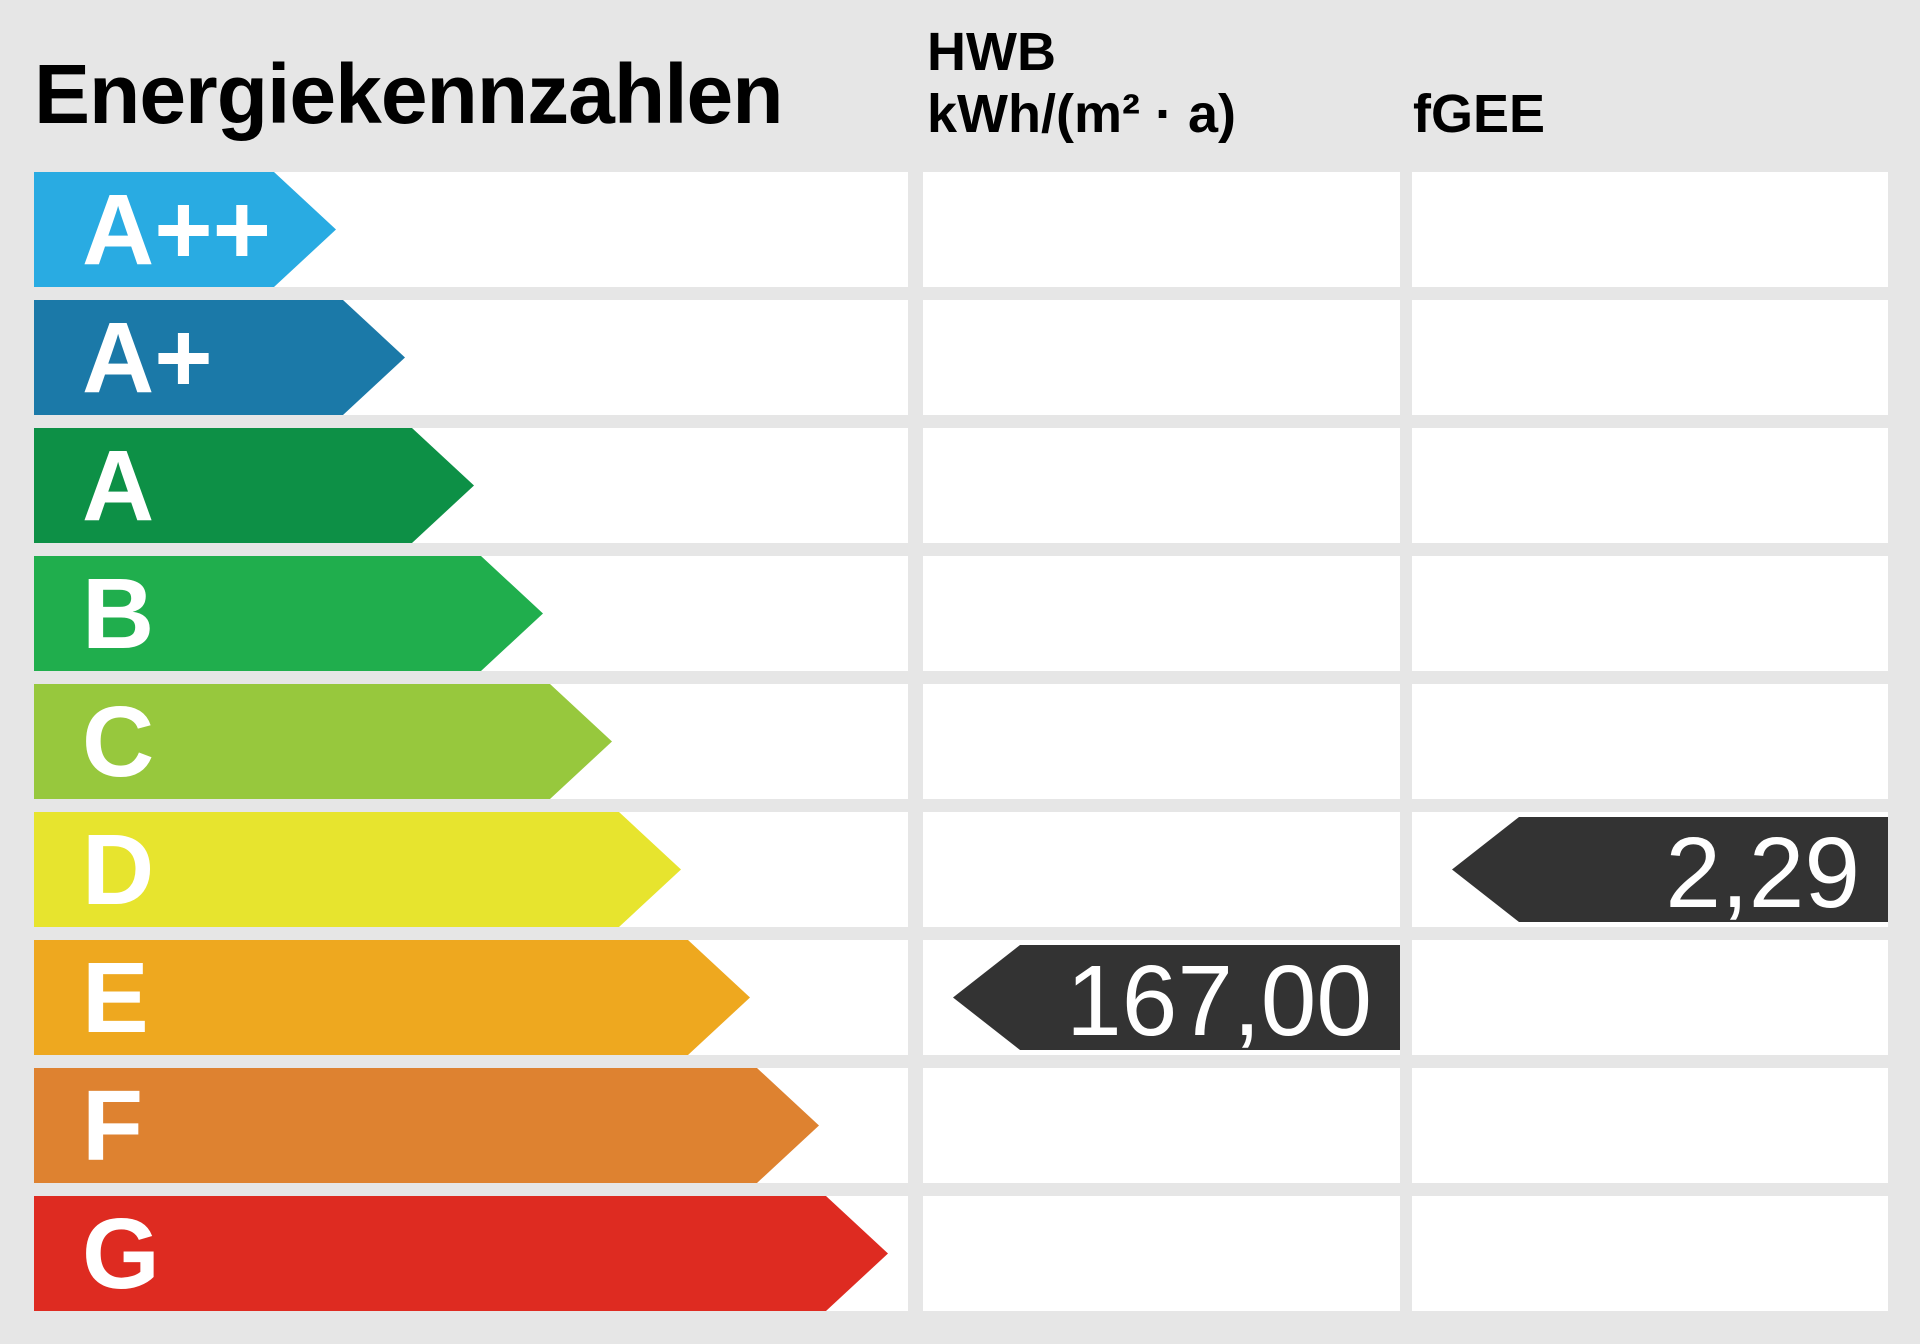 The image size is (1920, 1344). I want to click on scale-row-B: B, so click(960, 613).